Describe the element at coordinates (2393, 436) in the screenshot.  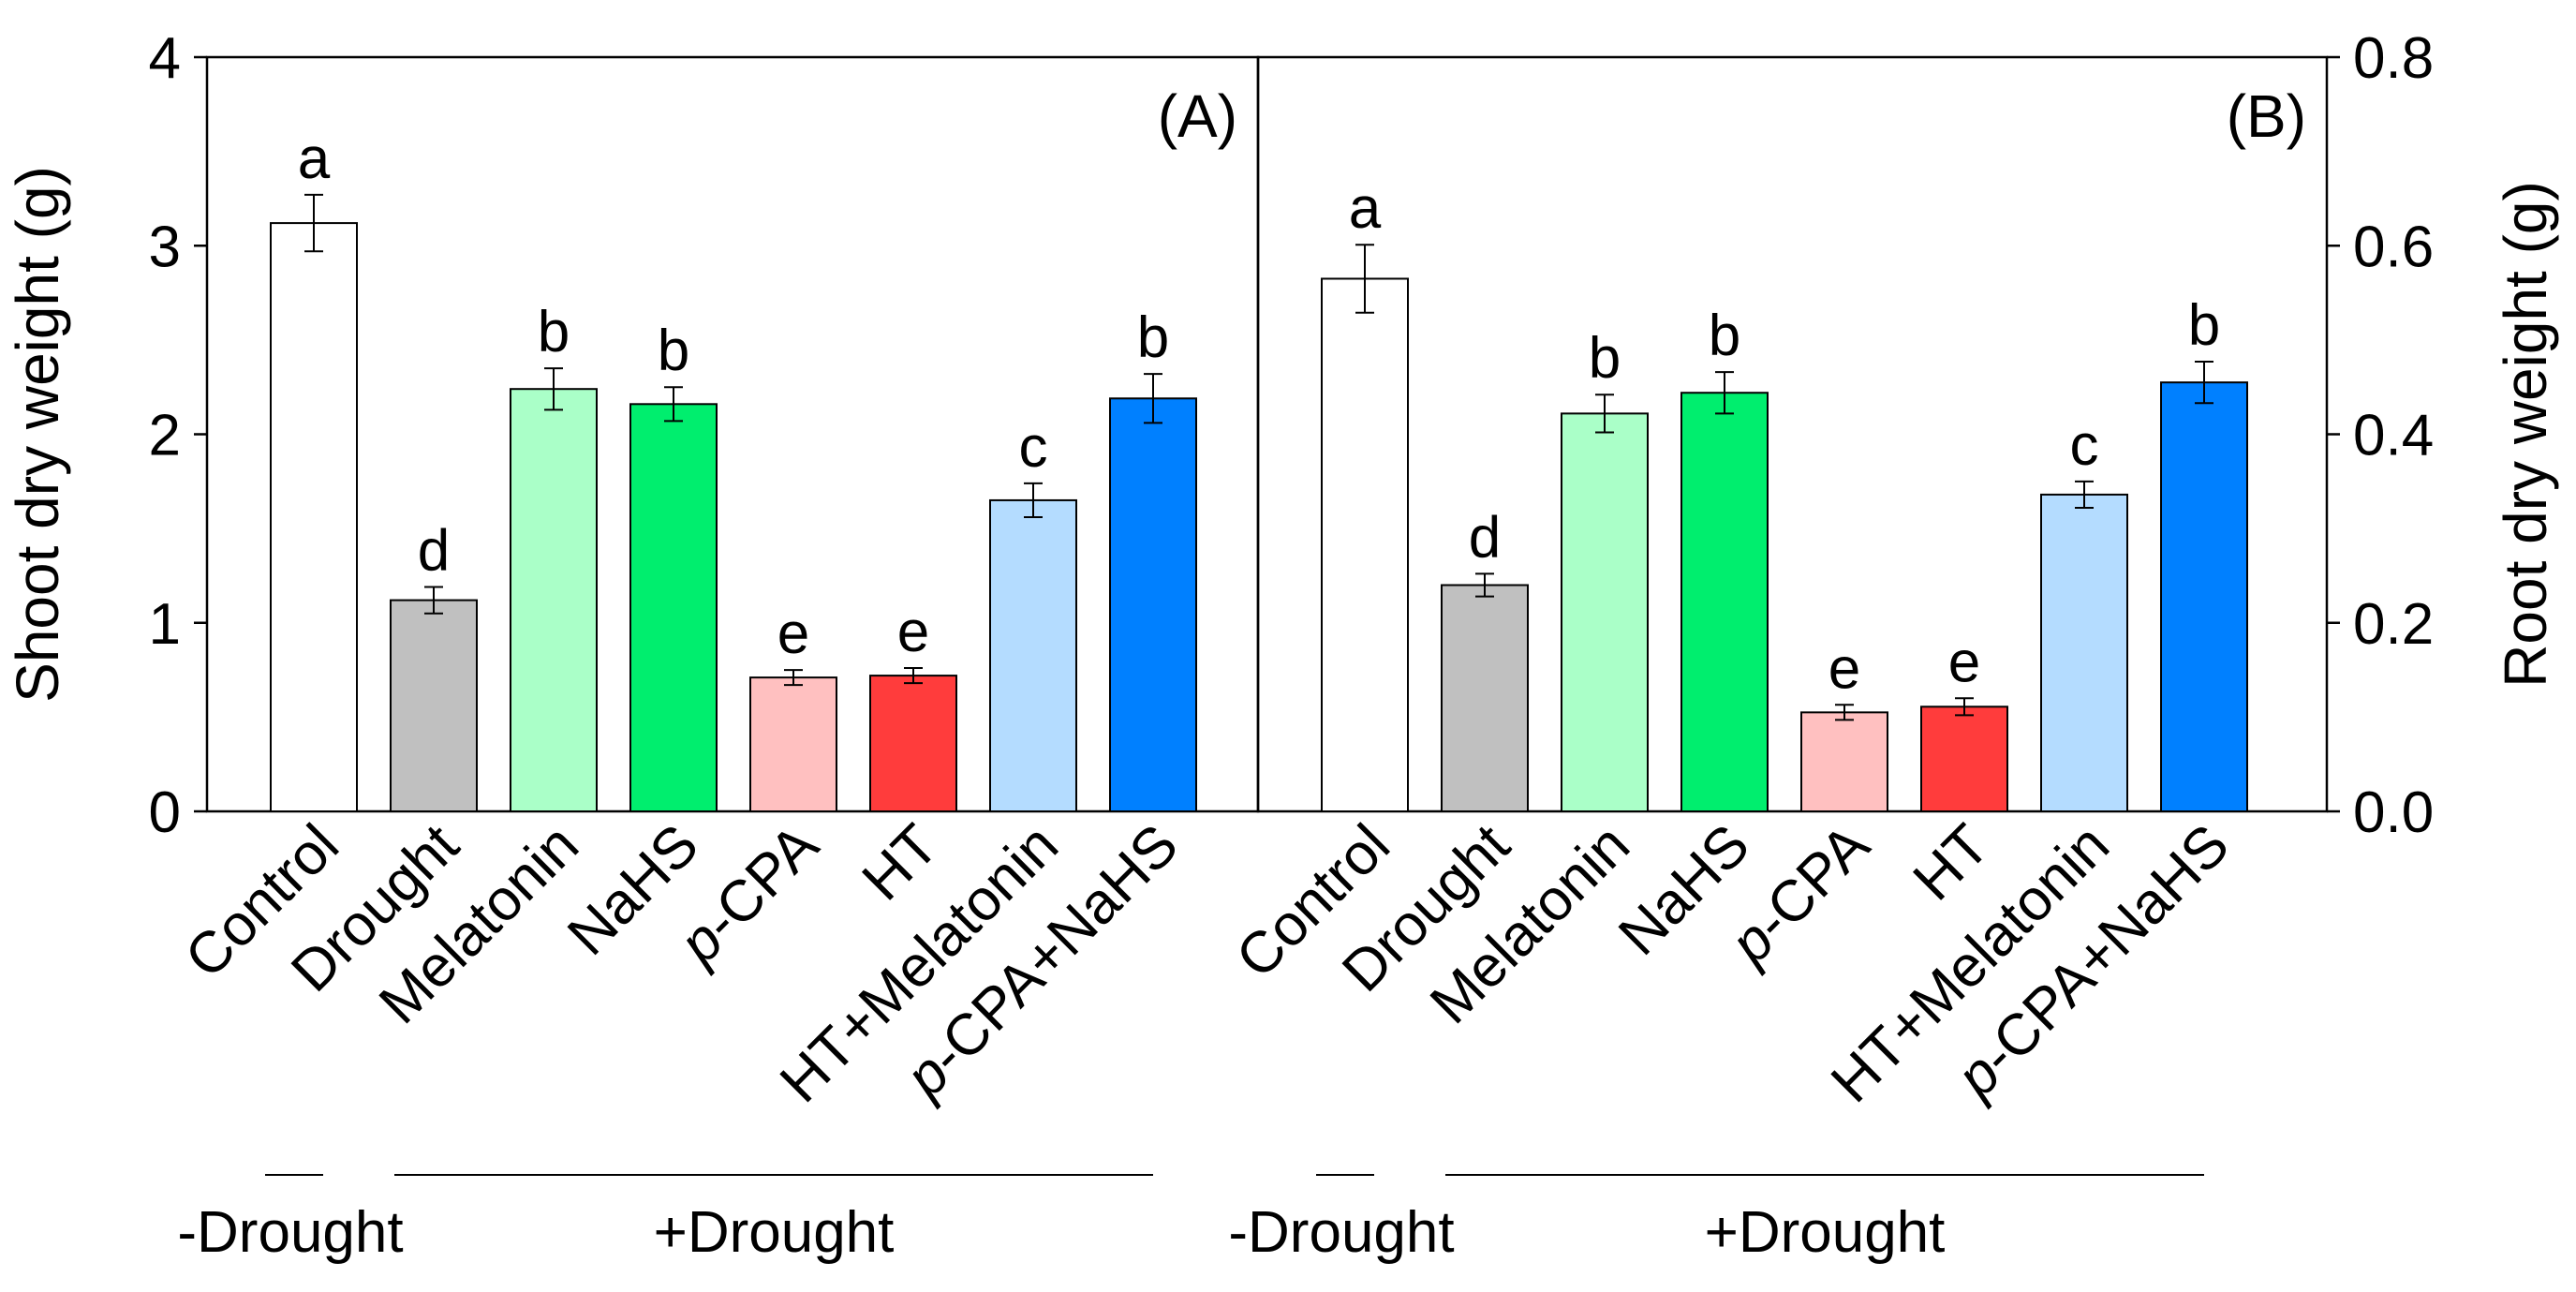
I see `y-tick-label: 0.4` at that location.